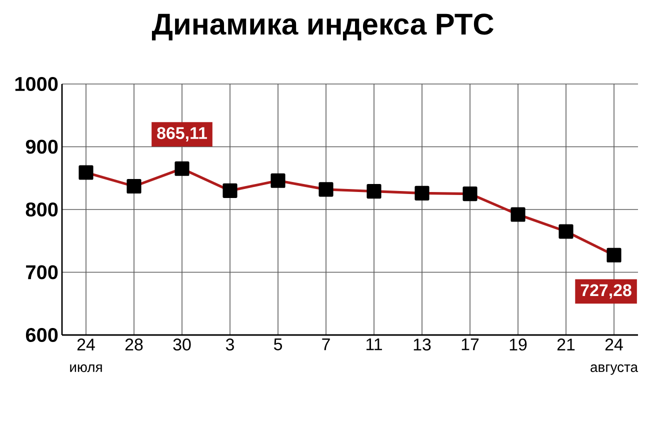  Describe the element at coordinates (182, 134) in the screenshot. I see `data-label: 865,11` at that location.